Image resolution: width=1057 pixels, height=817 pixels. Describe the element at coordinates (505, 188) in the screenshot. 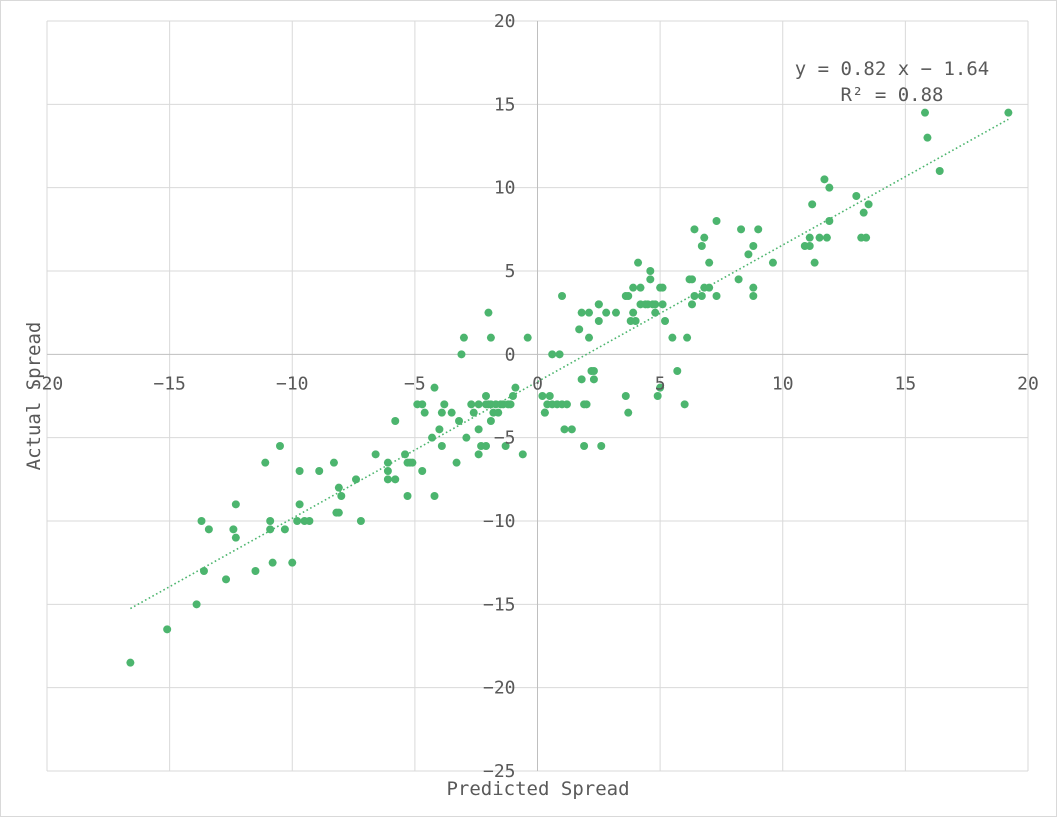

I see `y-tick-label: 10` at that location.